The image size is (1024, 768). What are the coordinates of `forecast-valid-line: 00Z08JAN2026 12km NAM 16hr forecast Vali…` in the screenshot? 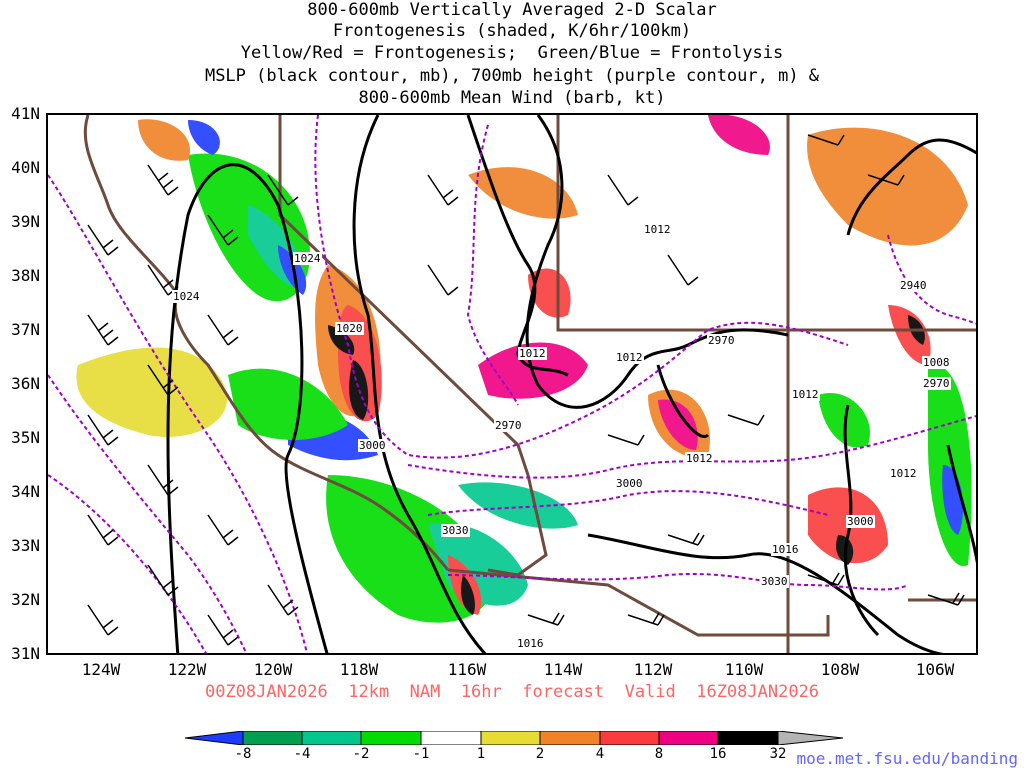 It's located at (512, 692).